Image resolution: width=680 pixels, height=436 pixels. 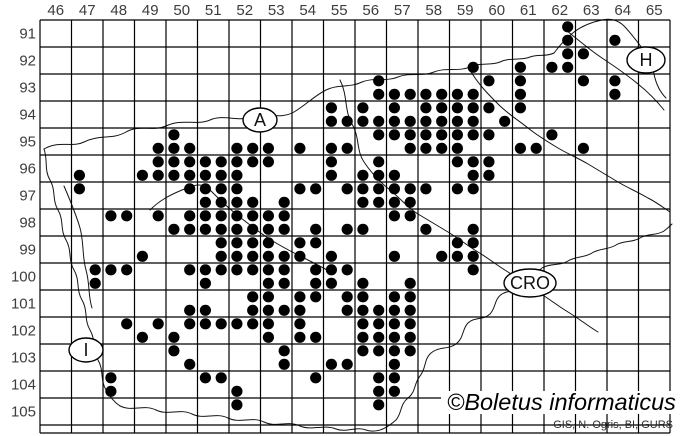 I want to click on row-label: 102, so click(x=23, y=331).